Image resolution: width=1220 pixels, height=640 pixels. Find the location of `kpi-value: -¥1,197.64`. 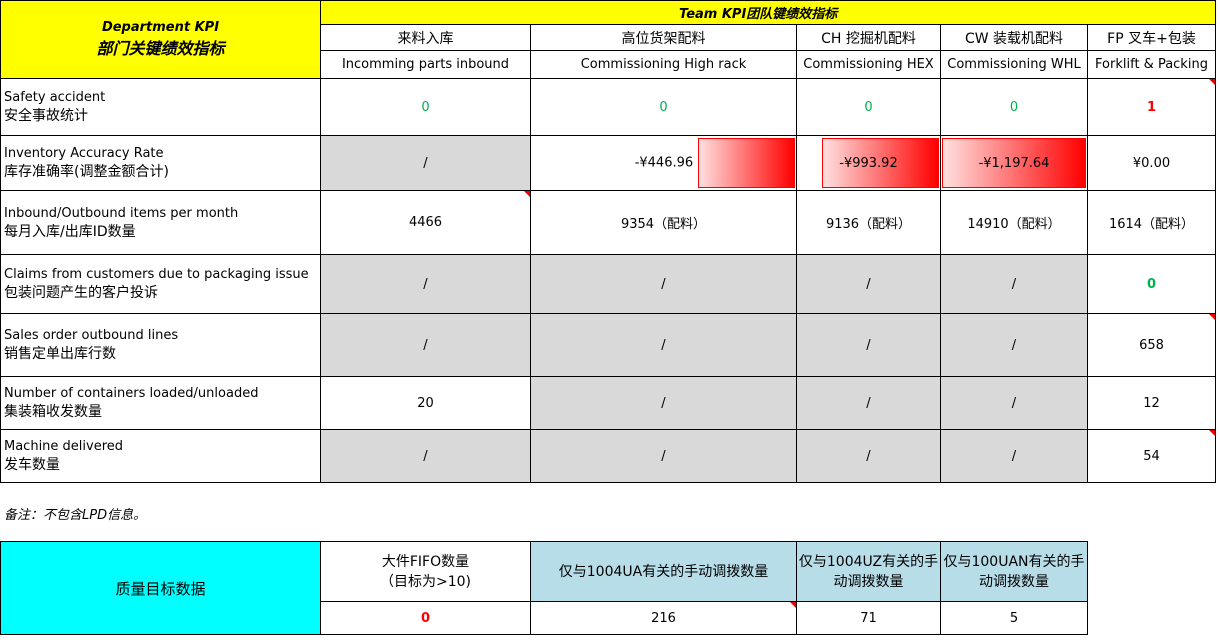

kpi-value: -¥1,197.64 is located at coordinates (1014, 163).